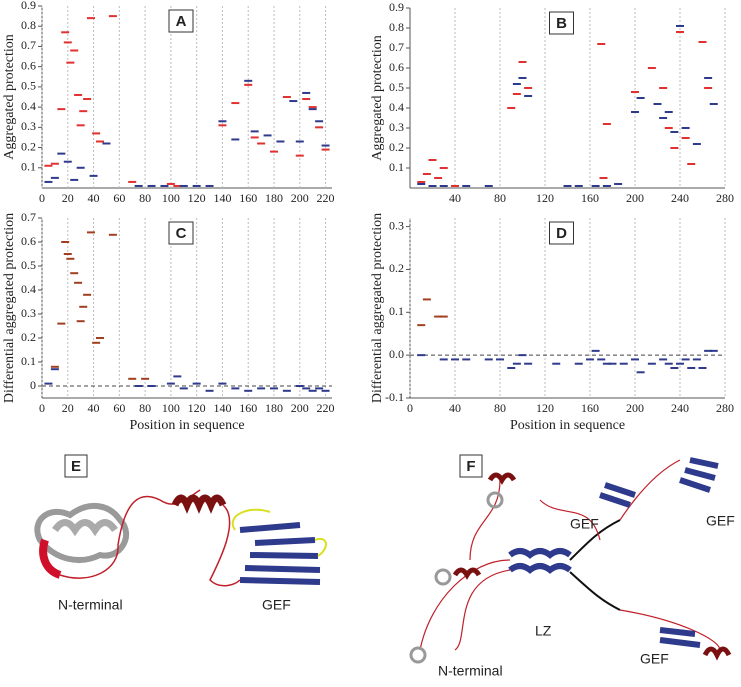  I want to click on structure-e: E N-terminal GEF, so click(180, 533).